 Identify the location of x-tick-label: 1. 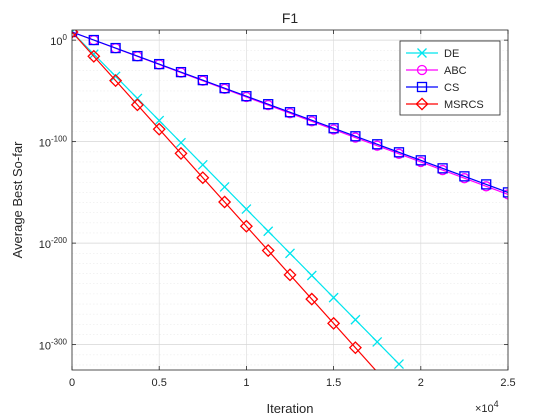
(246, 383).